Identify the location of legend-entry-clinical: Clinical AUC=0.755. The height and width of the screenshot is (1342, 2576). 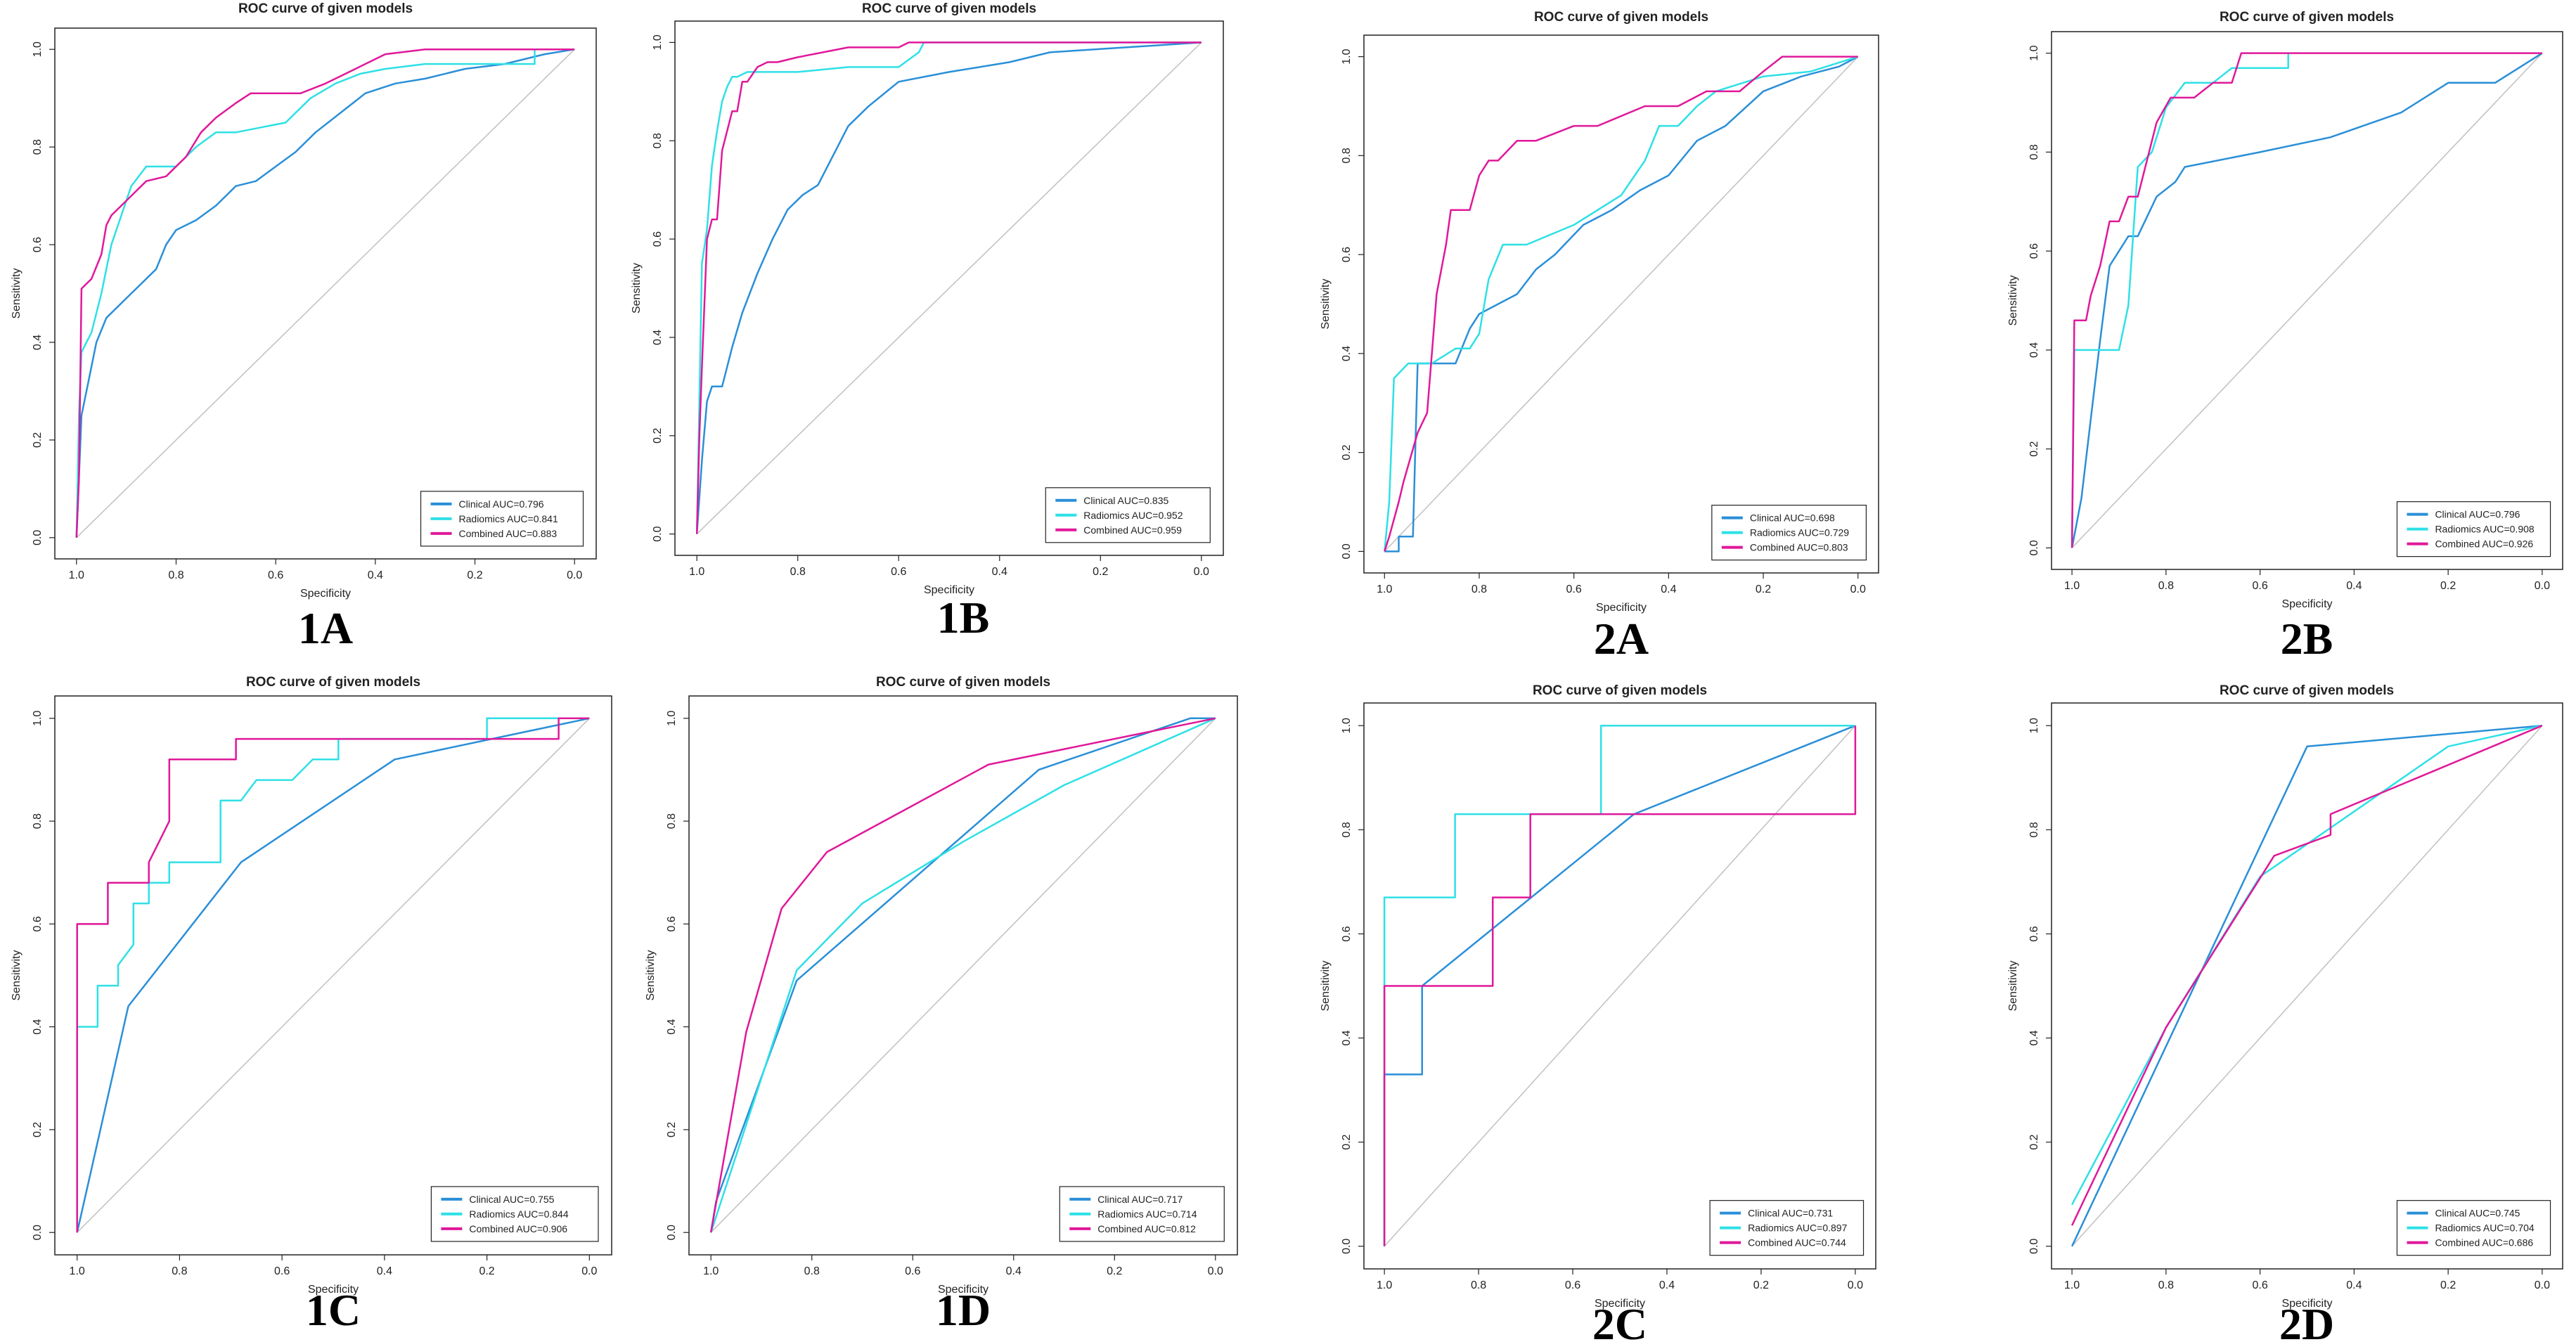
(511, 1199).